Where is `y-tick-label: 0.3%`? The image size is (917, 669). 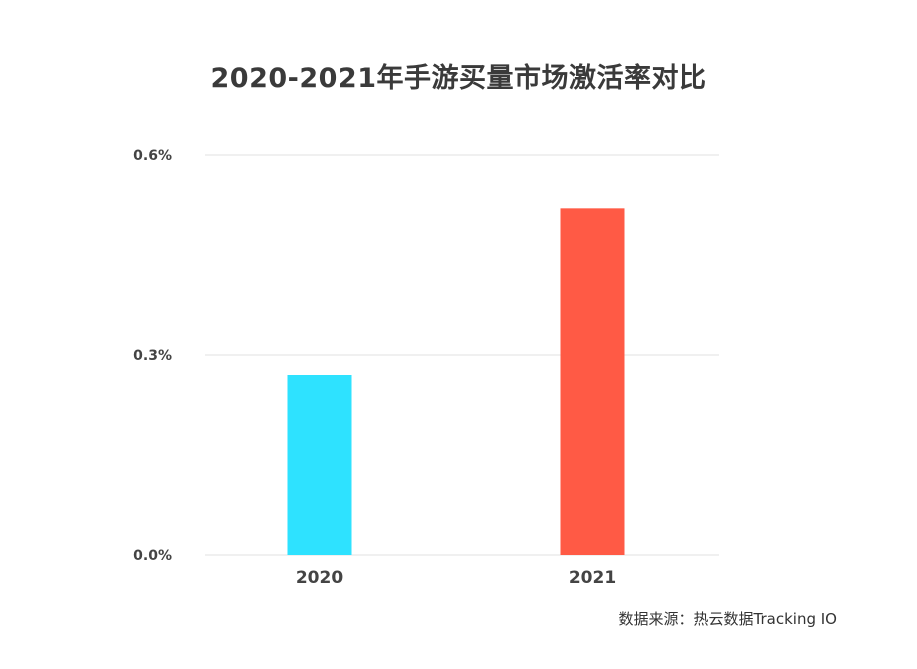
y-tick-label: 0.3% is located at coordinates (152, 356).